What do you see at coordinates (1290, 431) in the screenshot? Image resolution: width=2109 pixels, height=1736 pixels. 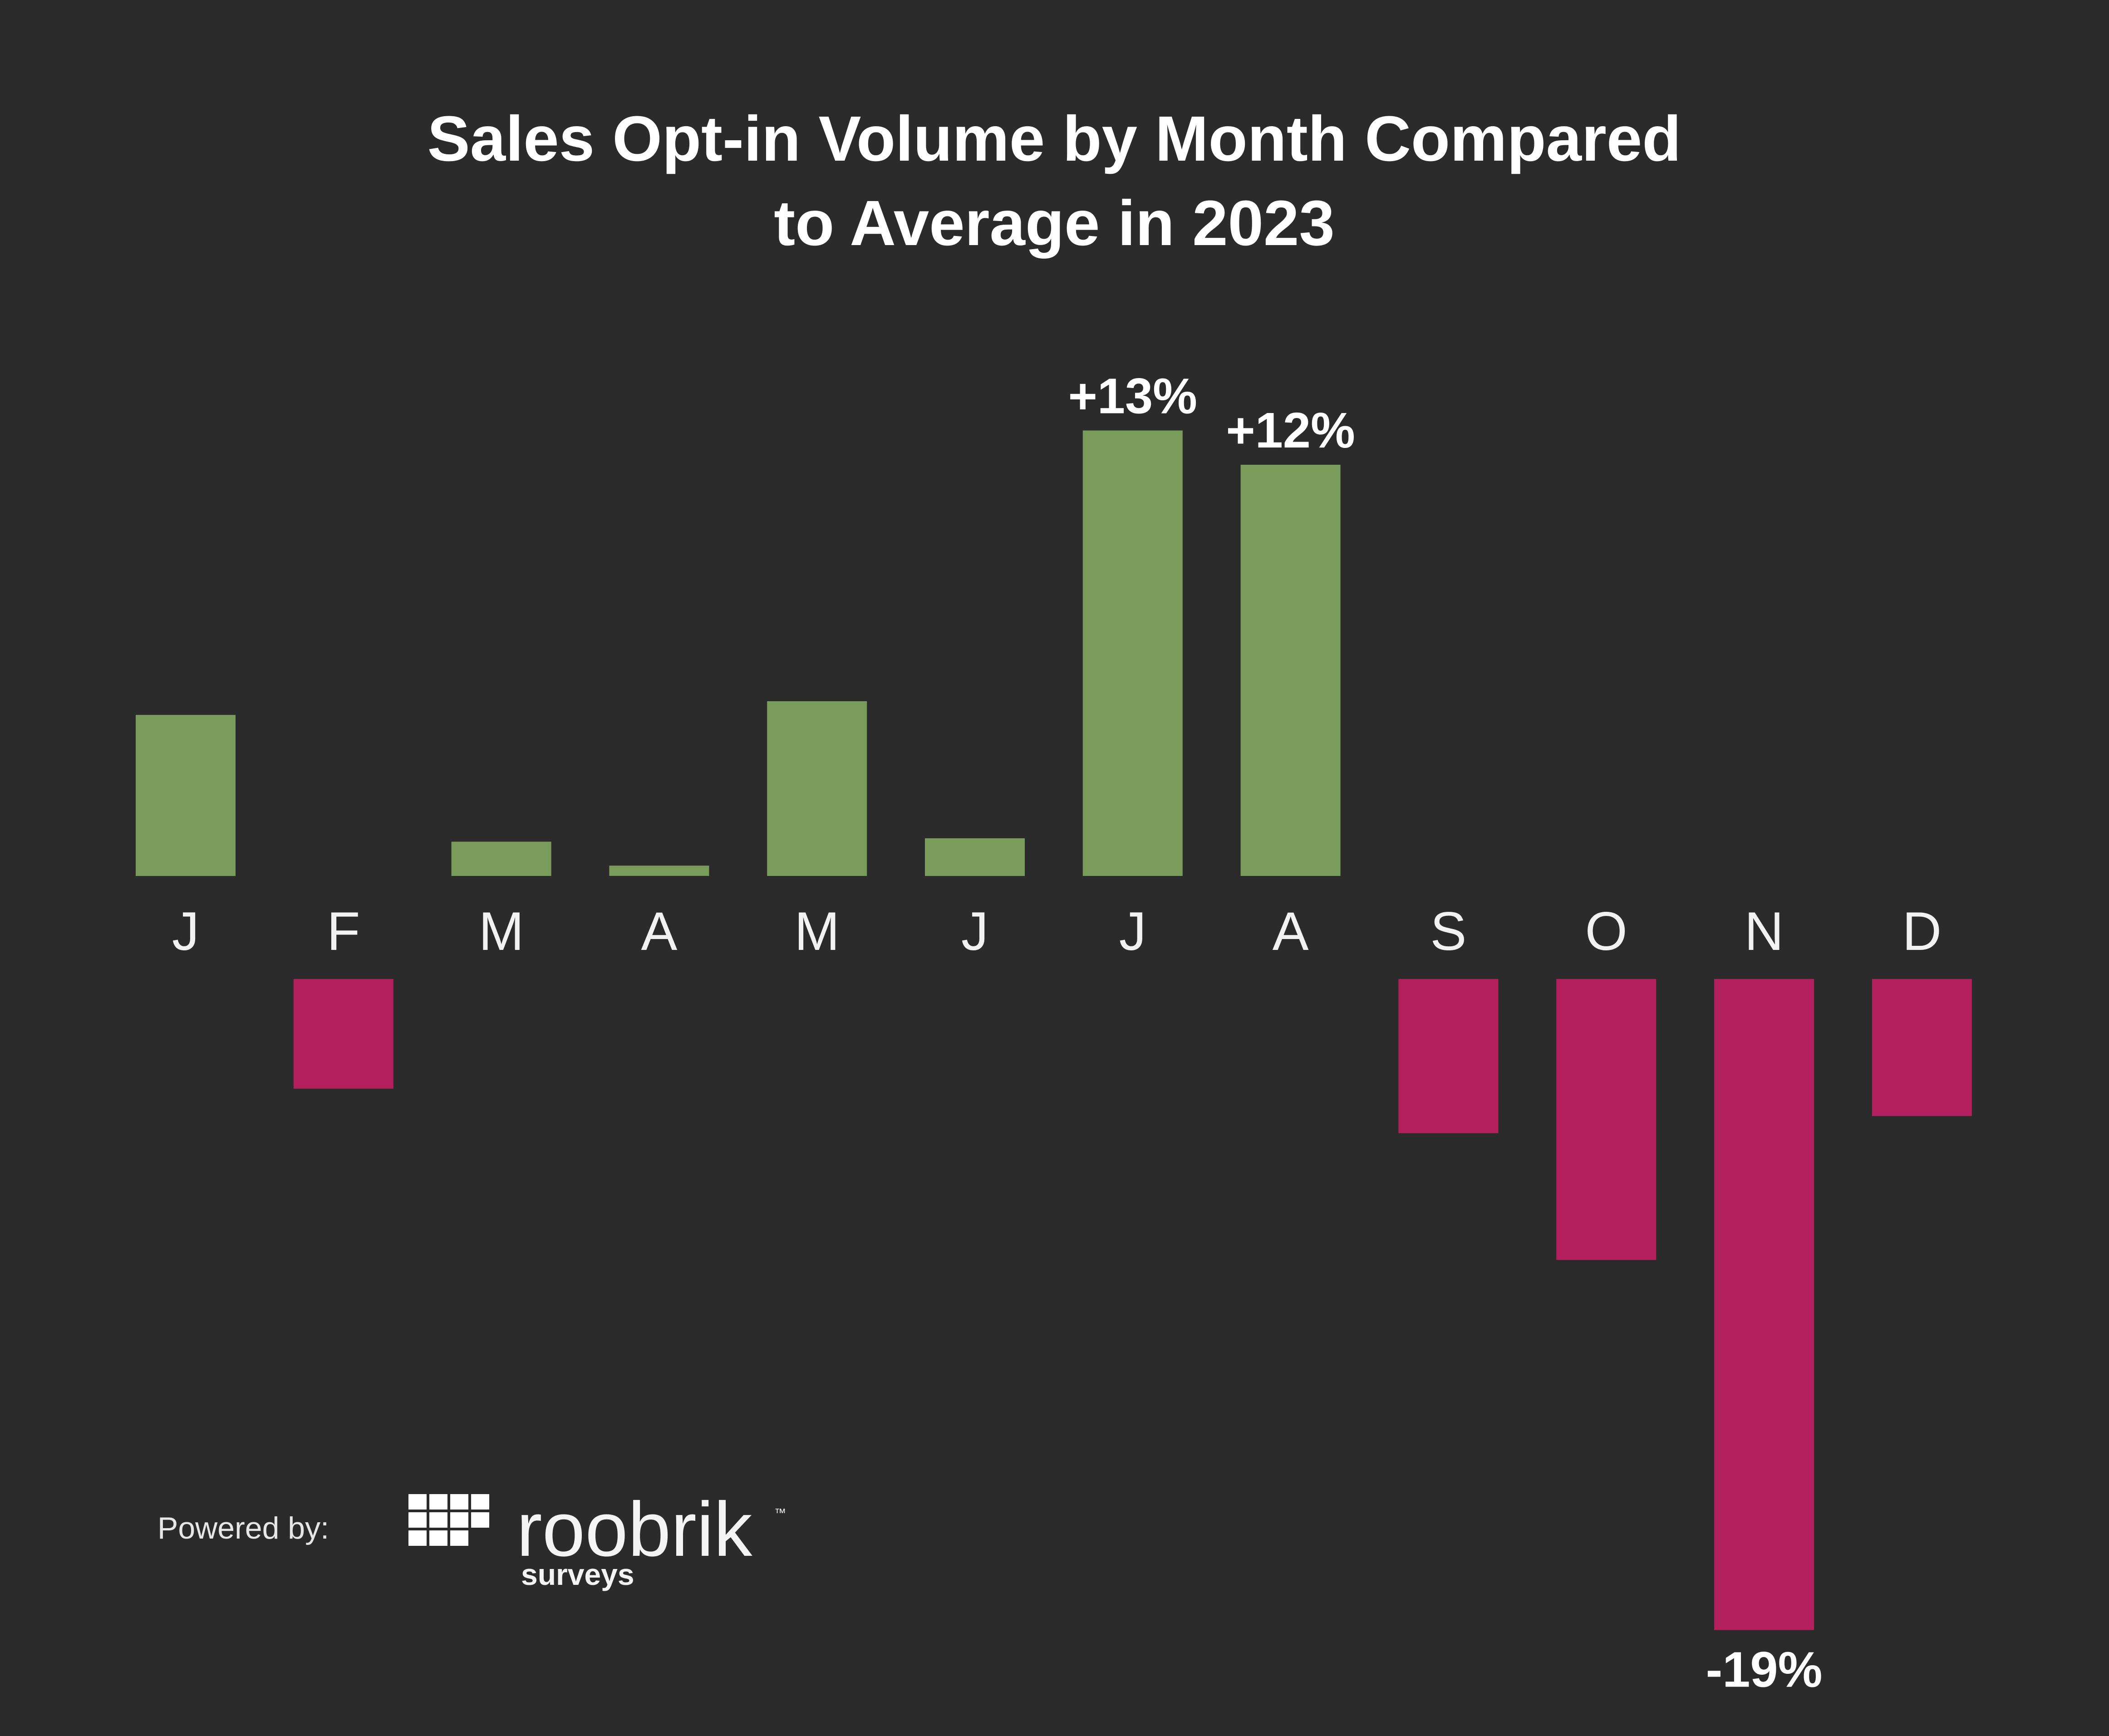 I see `data-label-8: +12%` at bounding box center [1290, 431].